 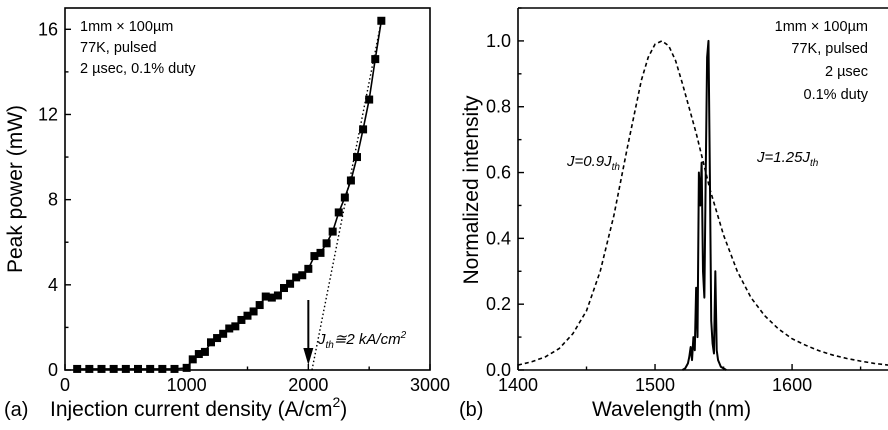 What do you see at coordinates (15, 189) in the screenshot?
I see `y-axis-label-a: Peak power (mW)` at bounding box center [15, 189].